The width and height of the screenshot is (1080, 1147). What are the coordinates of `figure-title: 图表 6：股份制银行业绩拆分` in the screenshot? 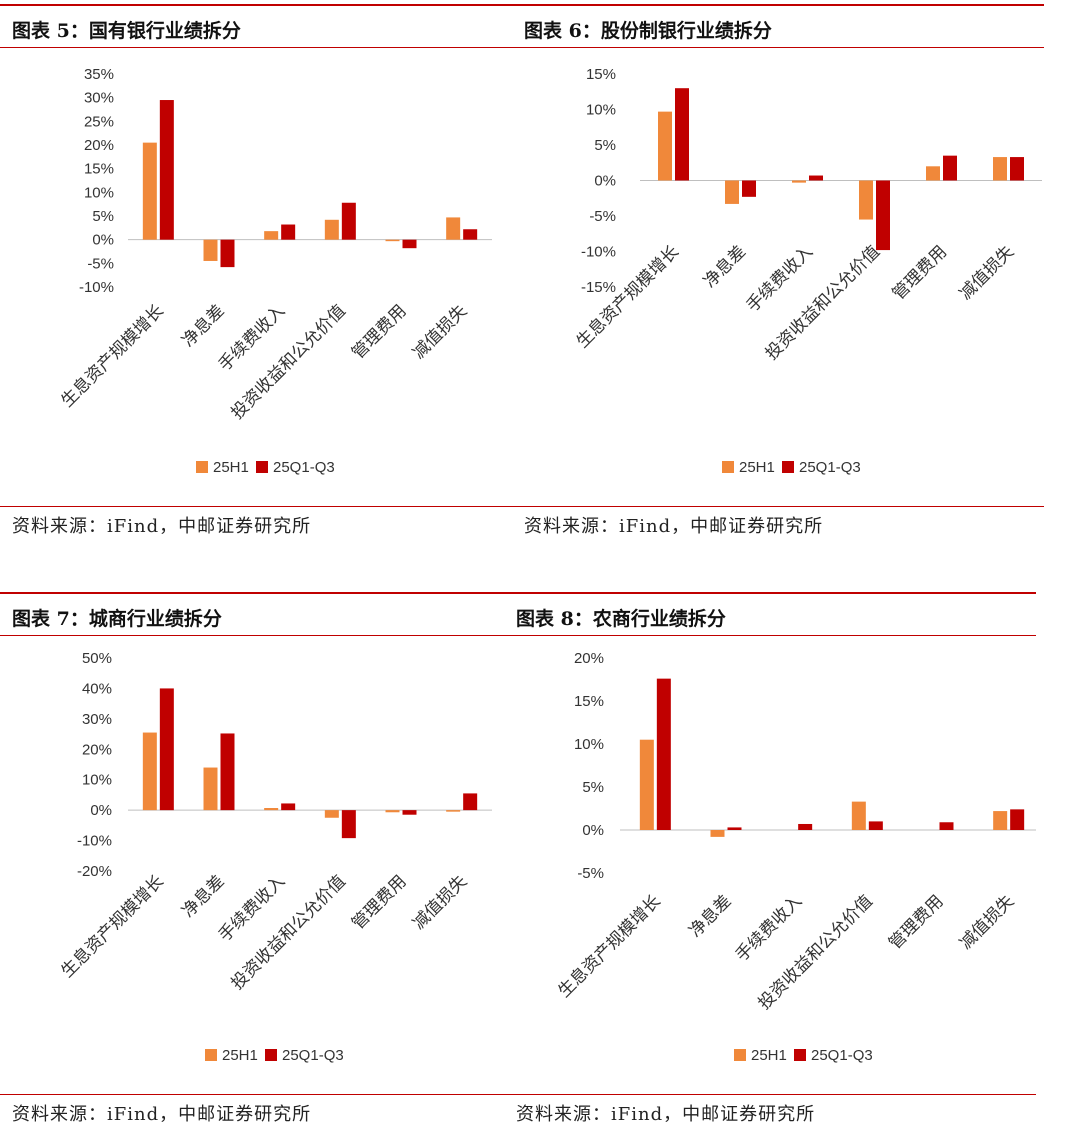 It's located at (648, 31).